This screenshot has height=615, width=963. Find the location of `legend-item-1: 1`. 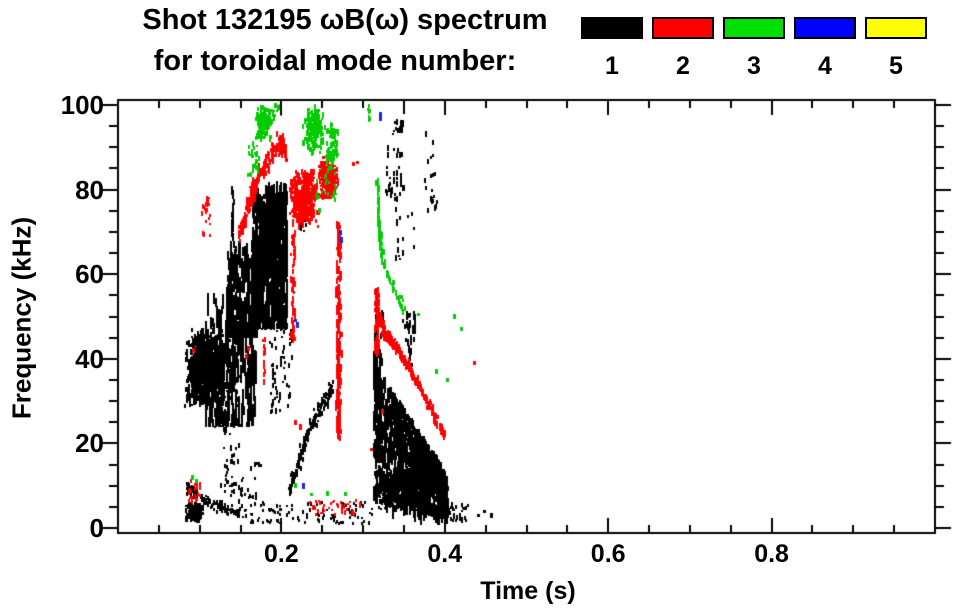

legend-item-1: 1 is located at coordinates (612, 48).